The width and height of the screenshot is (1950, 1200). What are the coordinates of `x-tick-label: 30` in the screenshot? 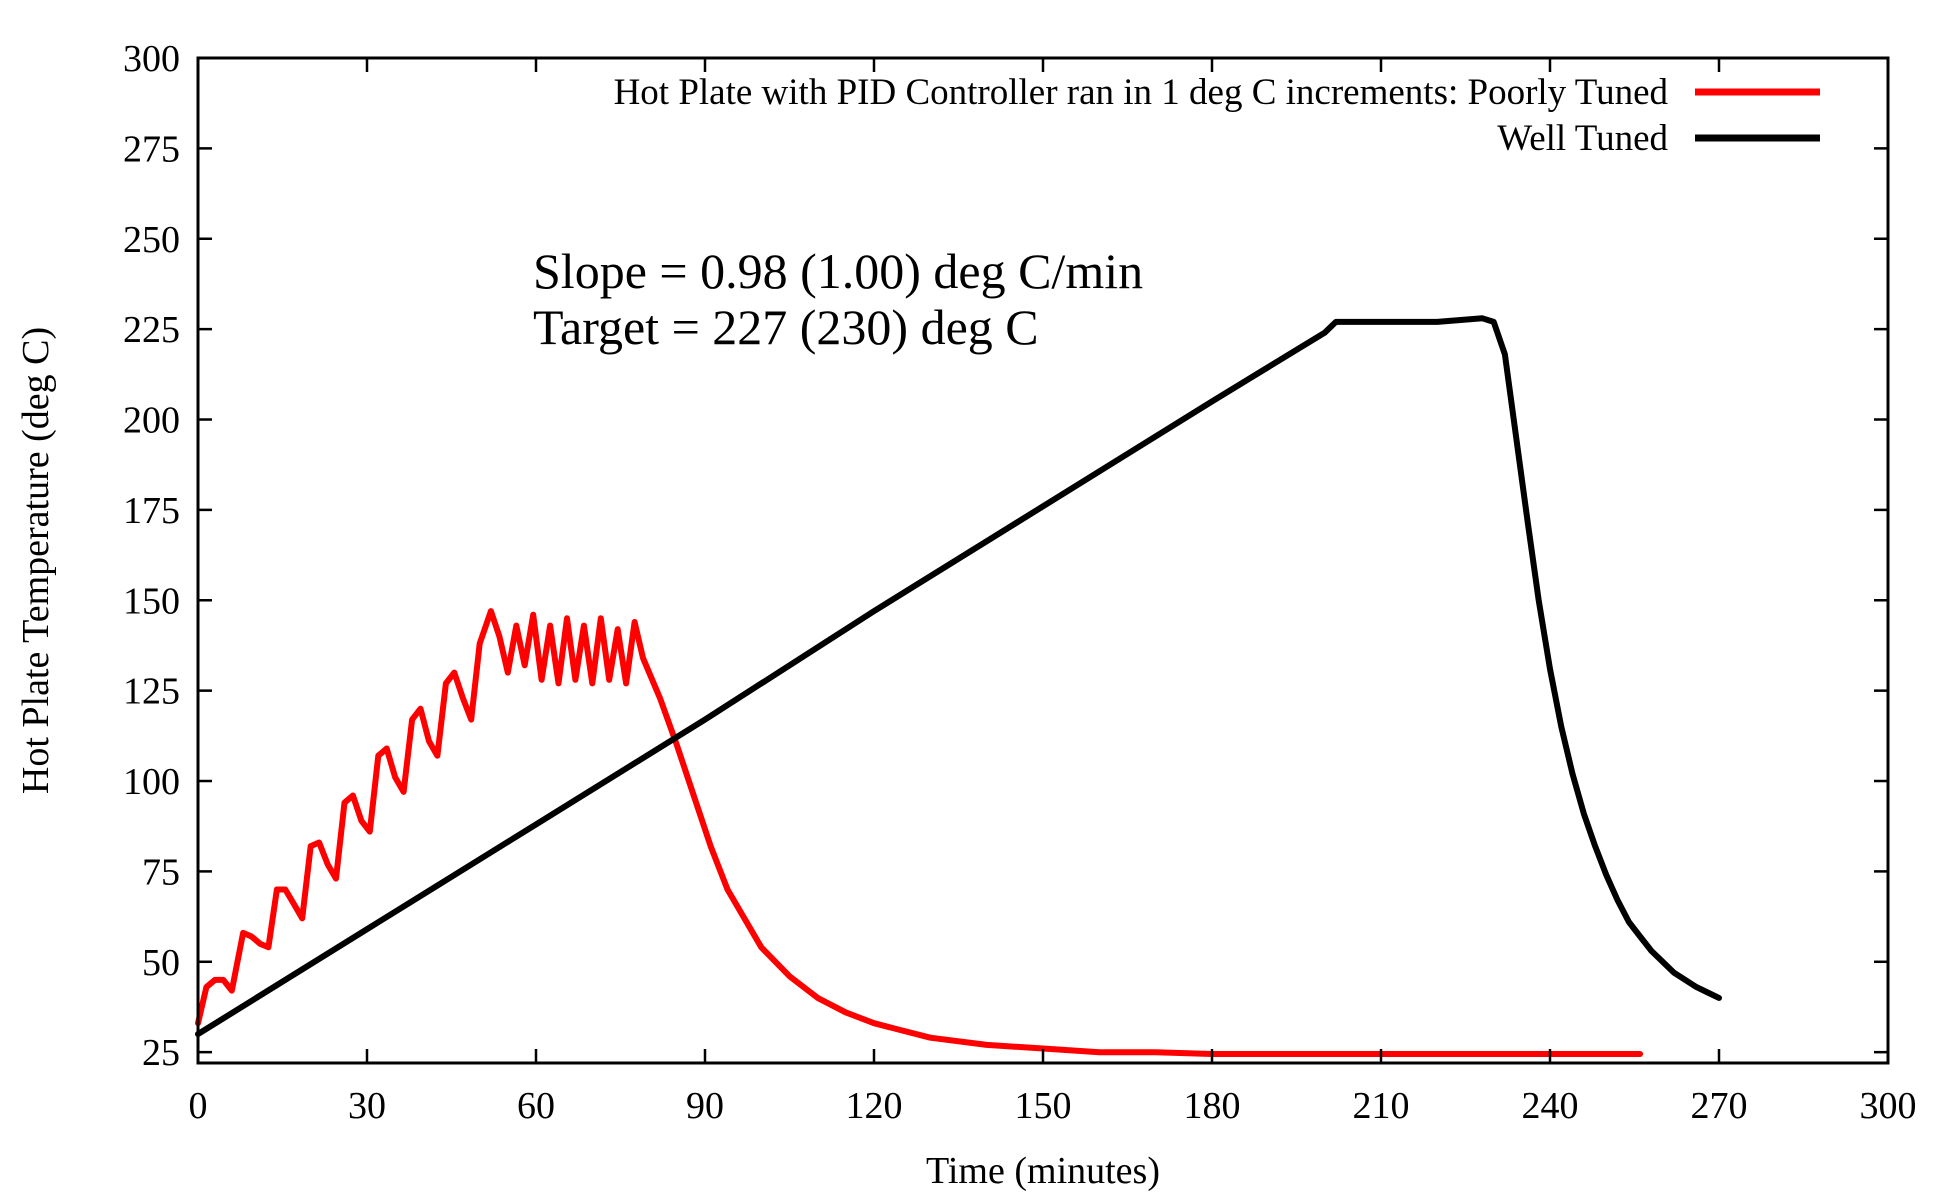 It's located at (367, 1106).